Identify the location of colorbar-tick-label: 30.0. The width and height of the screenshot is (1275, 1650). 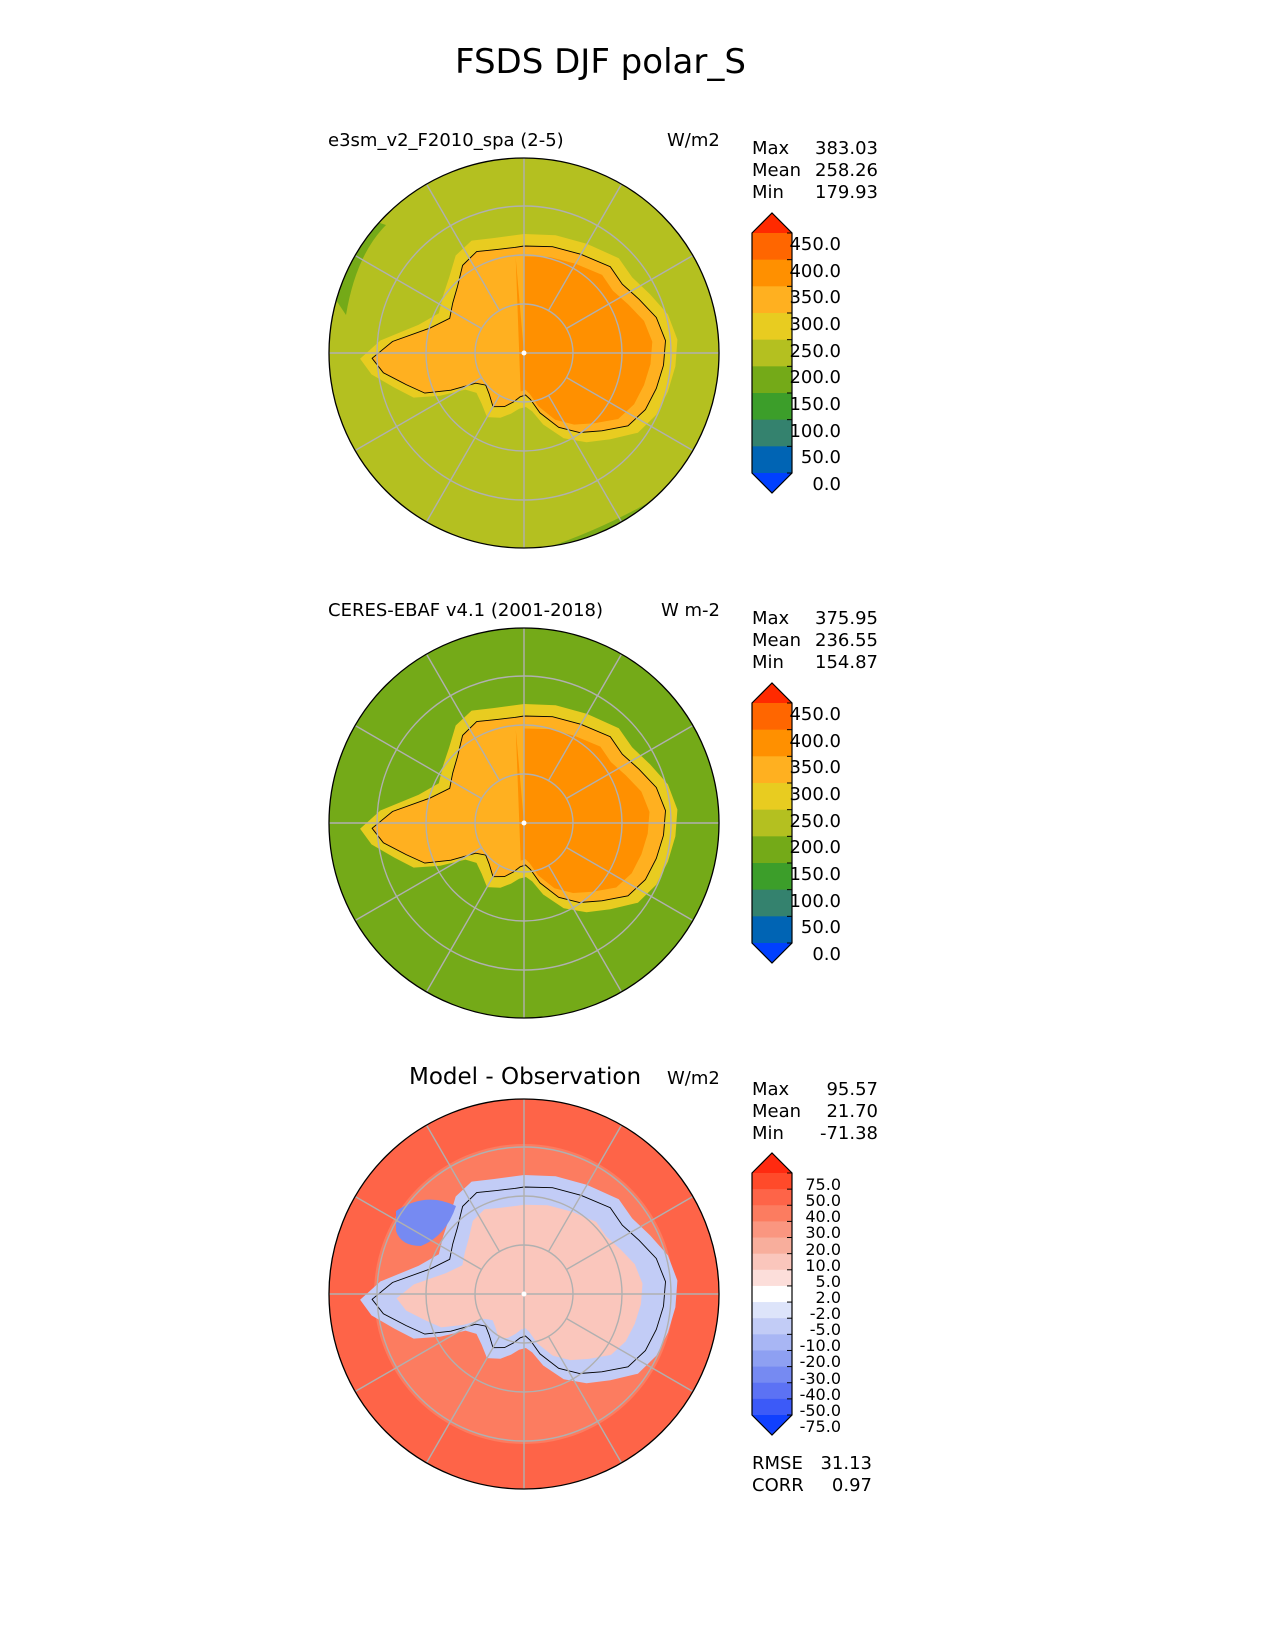
(823, 1233).